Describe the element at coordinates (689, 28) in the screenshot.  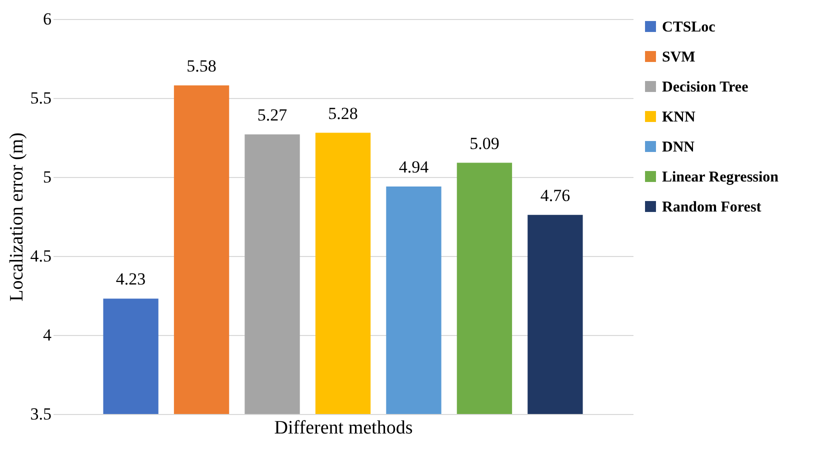
I see `legend-label: CTSLoc` at that location.